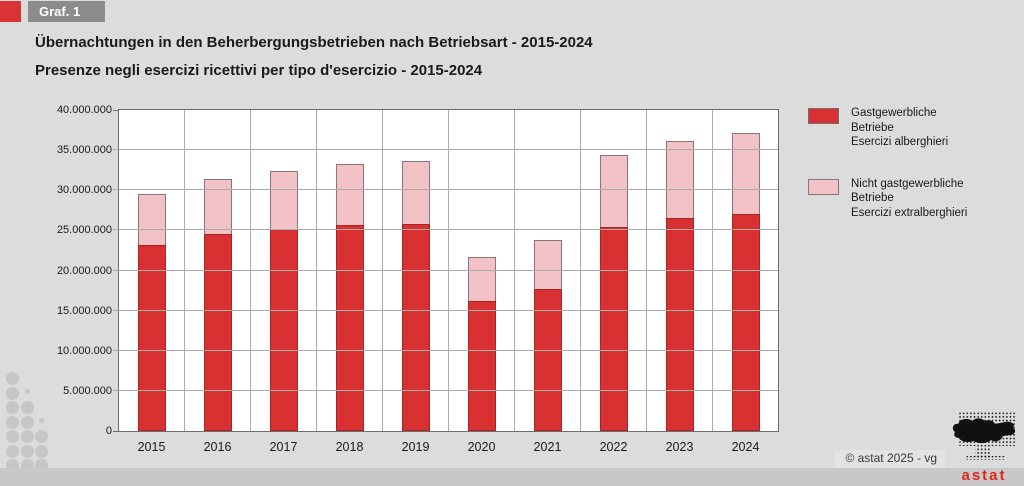 The width and height of the screenshot is (1024, 486). What do you see at coordinates (415, 447) in the screenshot?
I see `x-tick-label: 2019` at bounding box center [415, 447].